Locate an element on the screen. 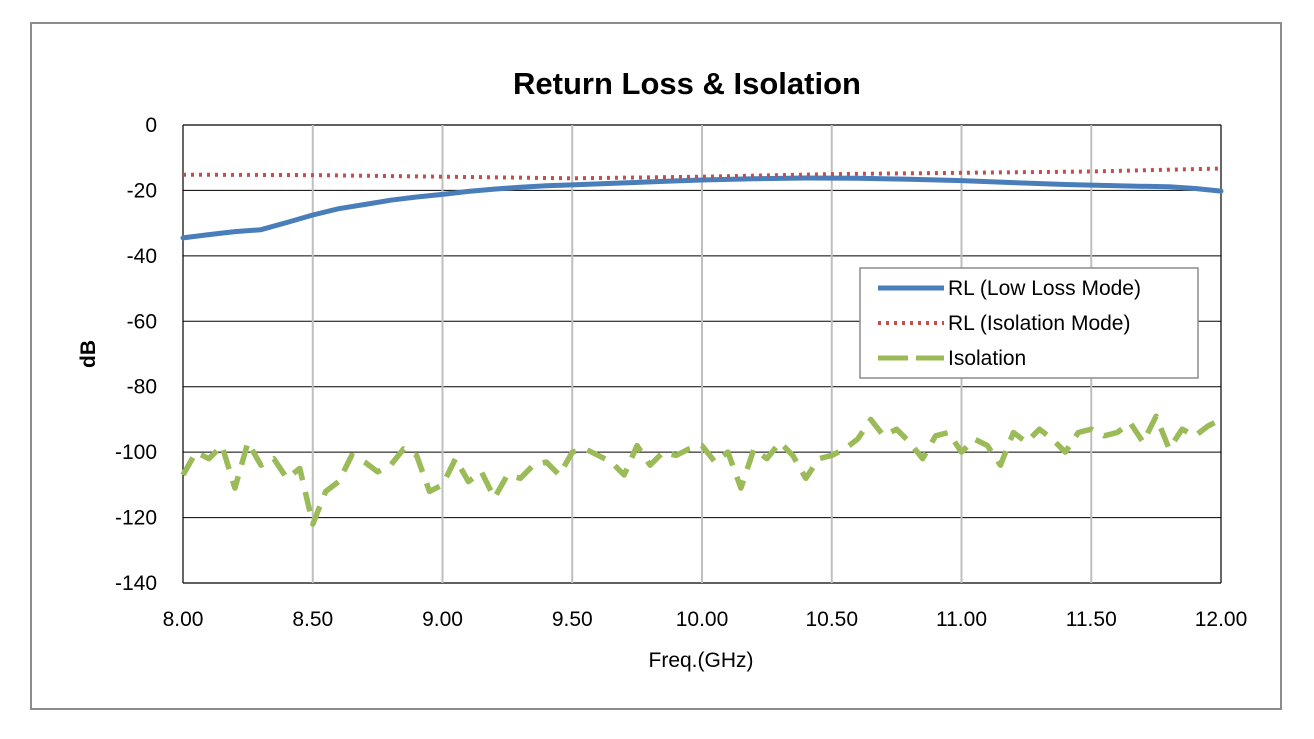  x-tick-label: 9.50 is located at coordinates (572, 619).